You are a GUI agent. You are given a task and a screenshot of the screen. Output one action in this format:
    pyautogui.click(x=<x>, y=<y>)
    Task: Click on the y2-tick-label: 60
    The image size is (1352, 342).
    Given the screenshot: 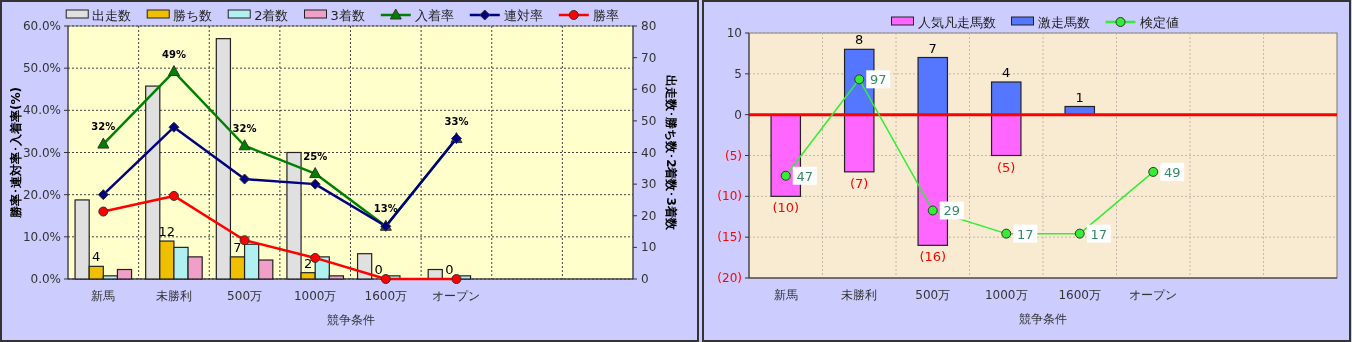 What is the action you would take?
    pyautogui.click(x=649, y=89)
    